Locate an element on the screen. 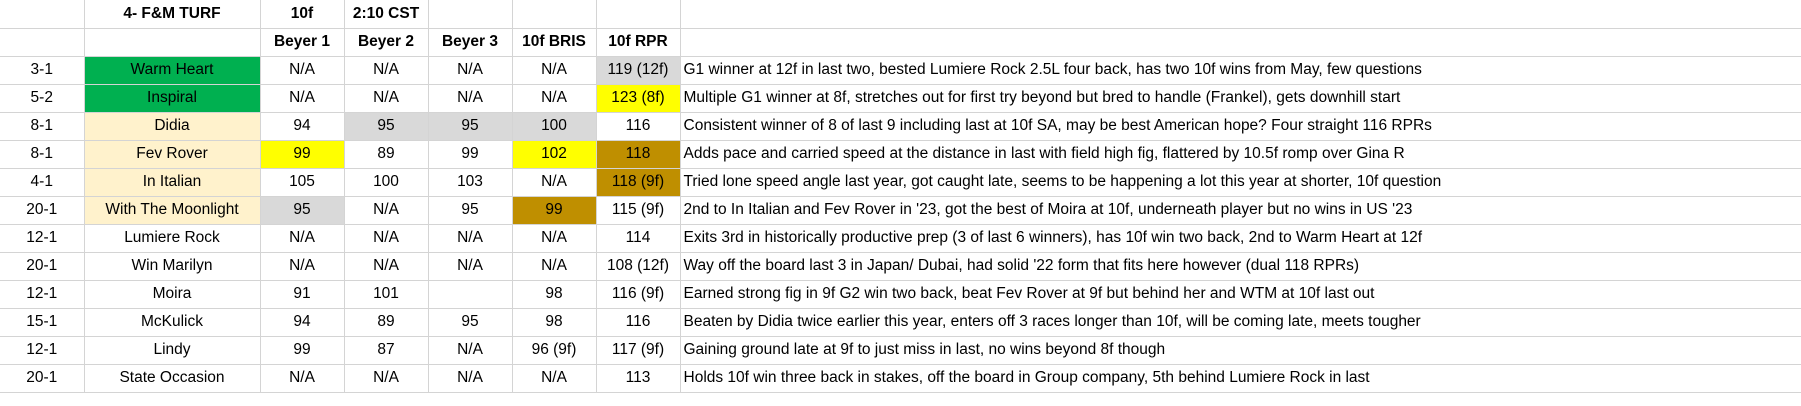 The image size is (1801, 406). beyer-3-cell: Beyer 3 is located at coordinates (470, 42).